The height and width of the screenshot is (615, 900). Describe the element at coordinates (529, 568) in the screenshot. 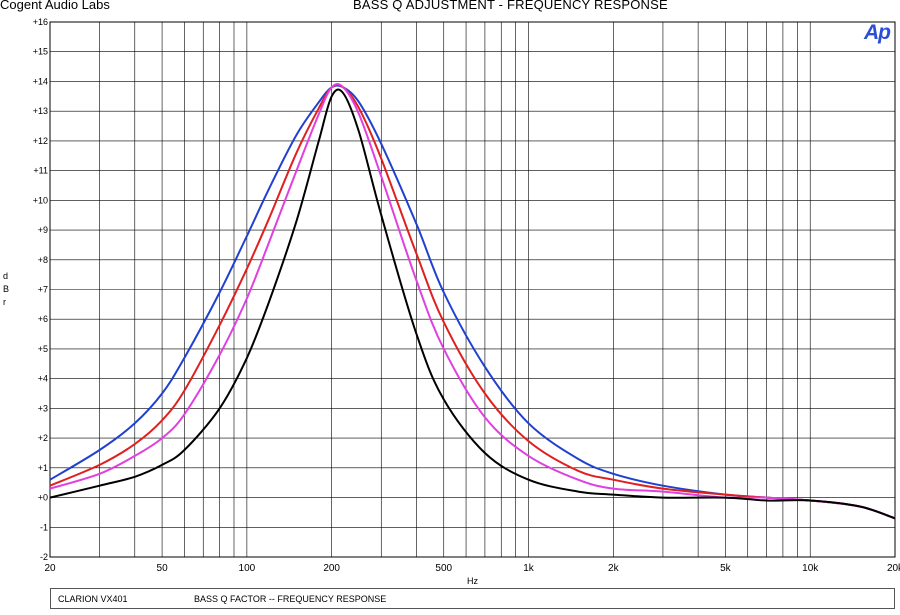

I see `x-tick-label: 1k` at that location.